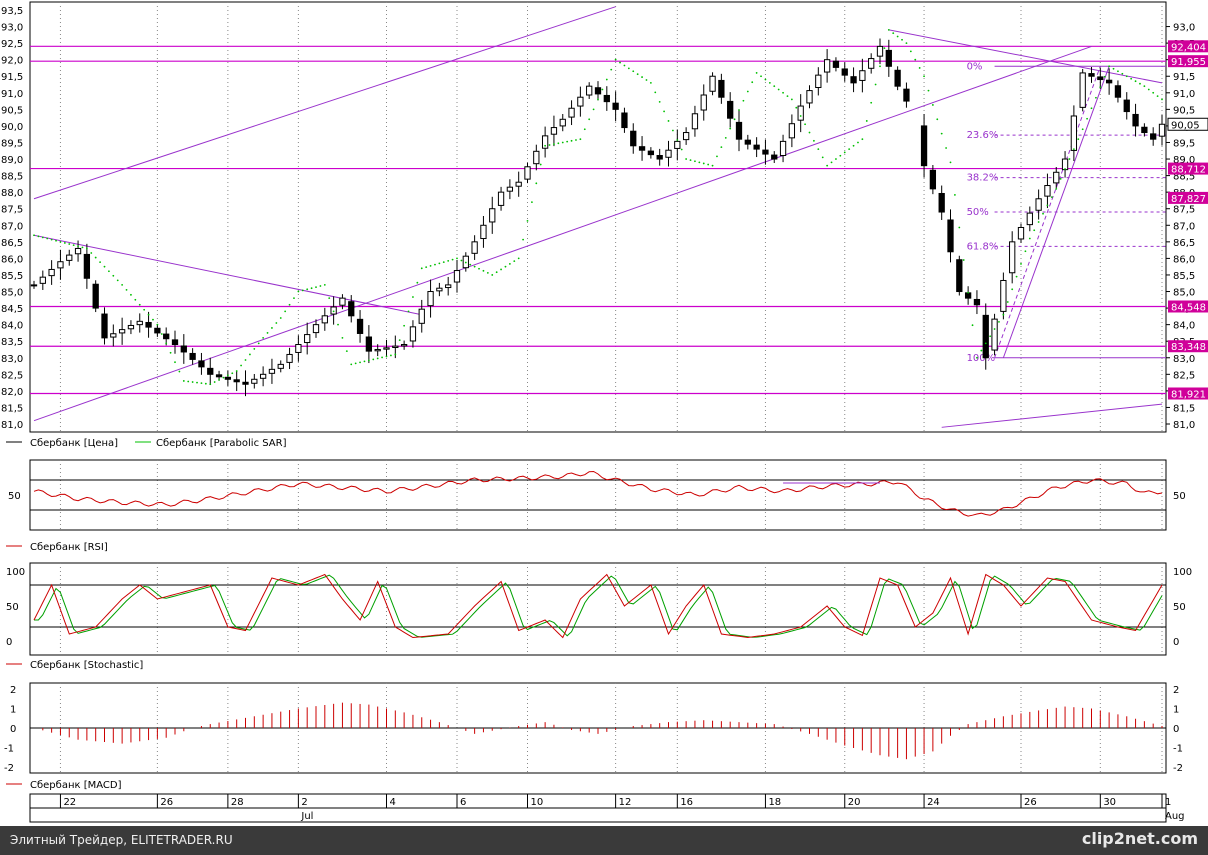 The width and height of the screenshot is (1208, 855). What do you see at coordinates (981, 358) in the screenshot?
I see `fib-level-label: 100%` at bounding box center [981, 358].